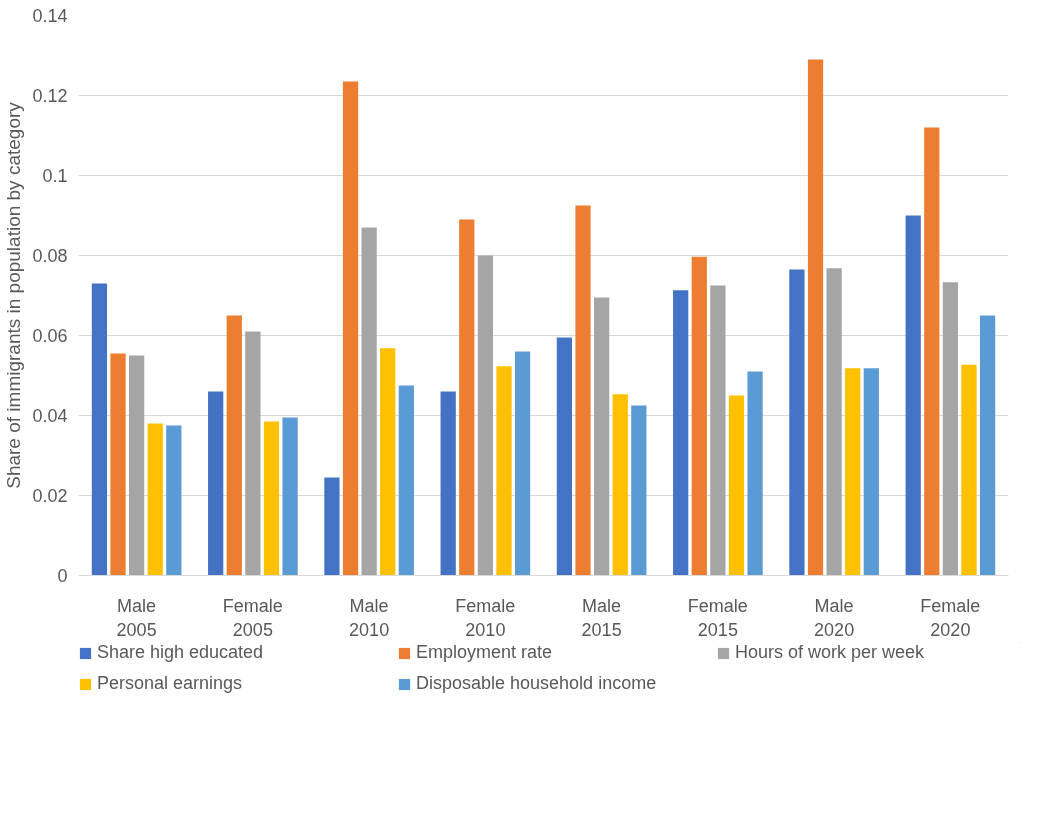  I want to click on y-tick-label: 0, so click(62, 576).